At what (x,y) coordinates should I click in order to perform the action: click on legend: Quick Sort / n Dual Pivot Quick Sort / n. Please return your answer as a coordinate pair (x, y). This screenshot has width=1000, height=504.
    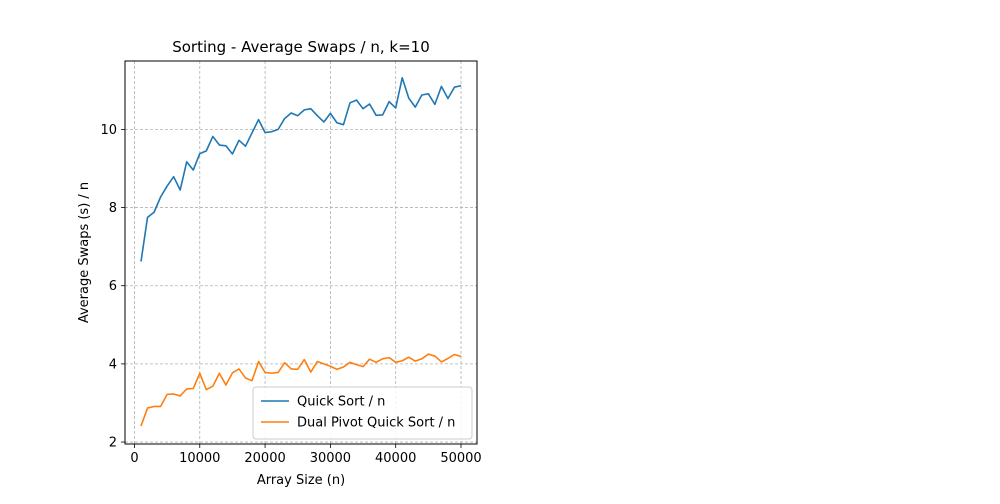
    Looking at the image, I should click on (362, 413).